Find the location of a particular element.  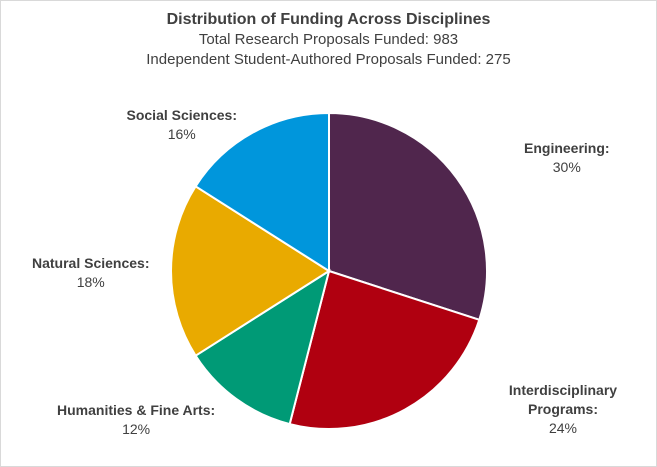

label-interdisciplinary-value: 24% is located at coordinates (563, 428).